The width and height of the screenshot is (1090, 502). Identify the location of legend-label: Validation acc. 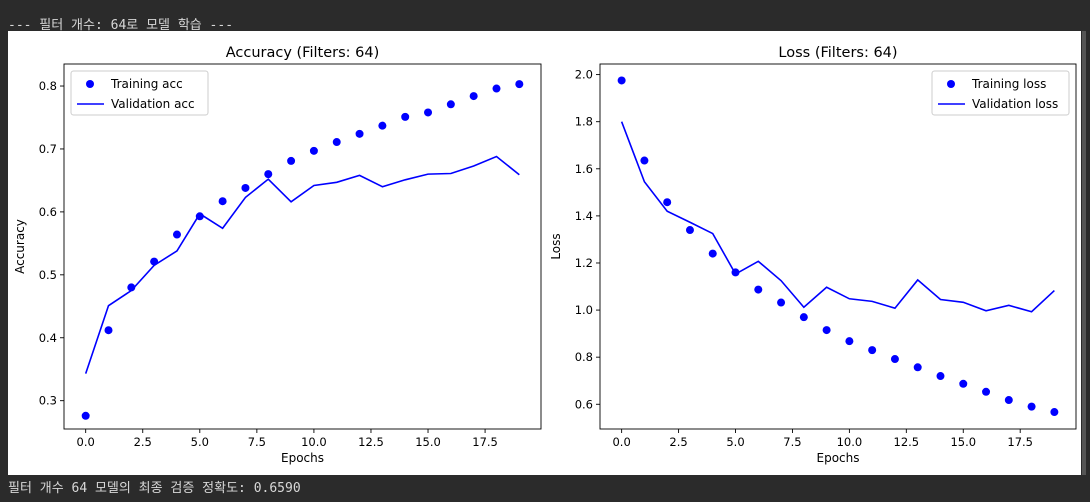
(153, 104).